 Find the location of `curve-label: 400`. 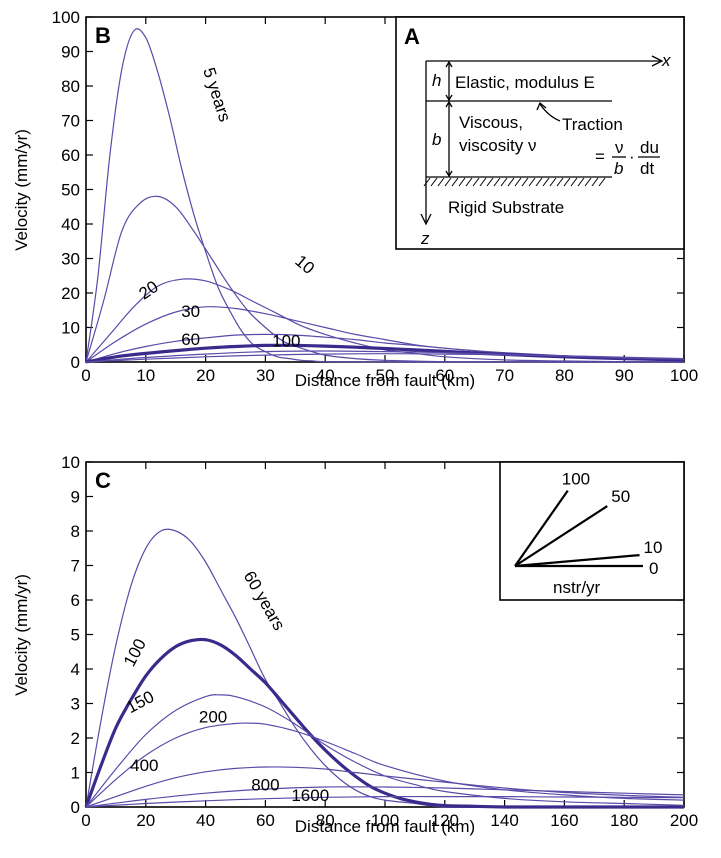

curve-label: 400 is located at coordinates (144, 765).